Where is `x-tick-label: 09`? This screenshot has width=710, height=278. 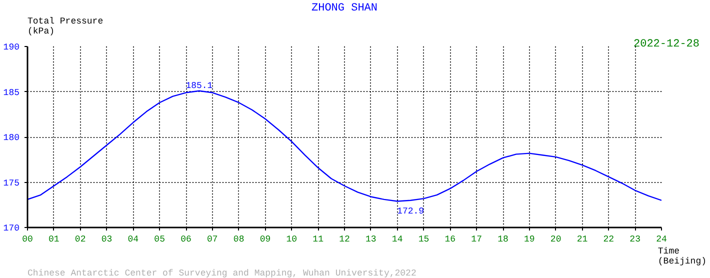 x-tick-label: 09 is located at coordinates (265, 239).